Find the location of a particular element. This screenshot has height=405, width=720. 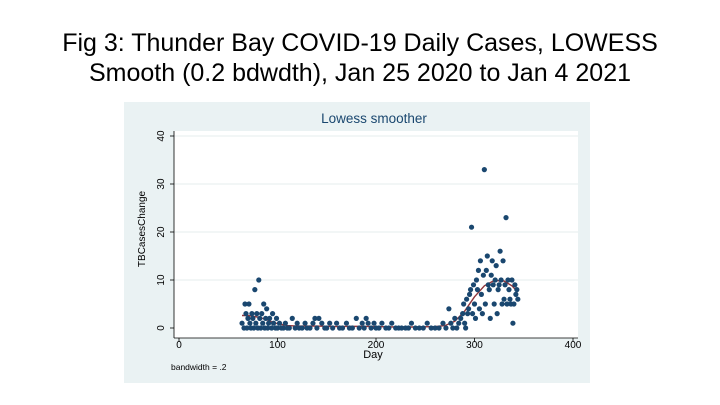

y-tick-label-10: 10 is located at coordinates (161, 280).